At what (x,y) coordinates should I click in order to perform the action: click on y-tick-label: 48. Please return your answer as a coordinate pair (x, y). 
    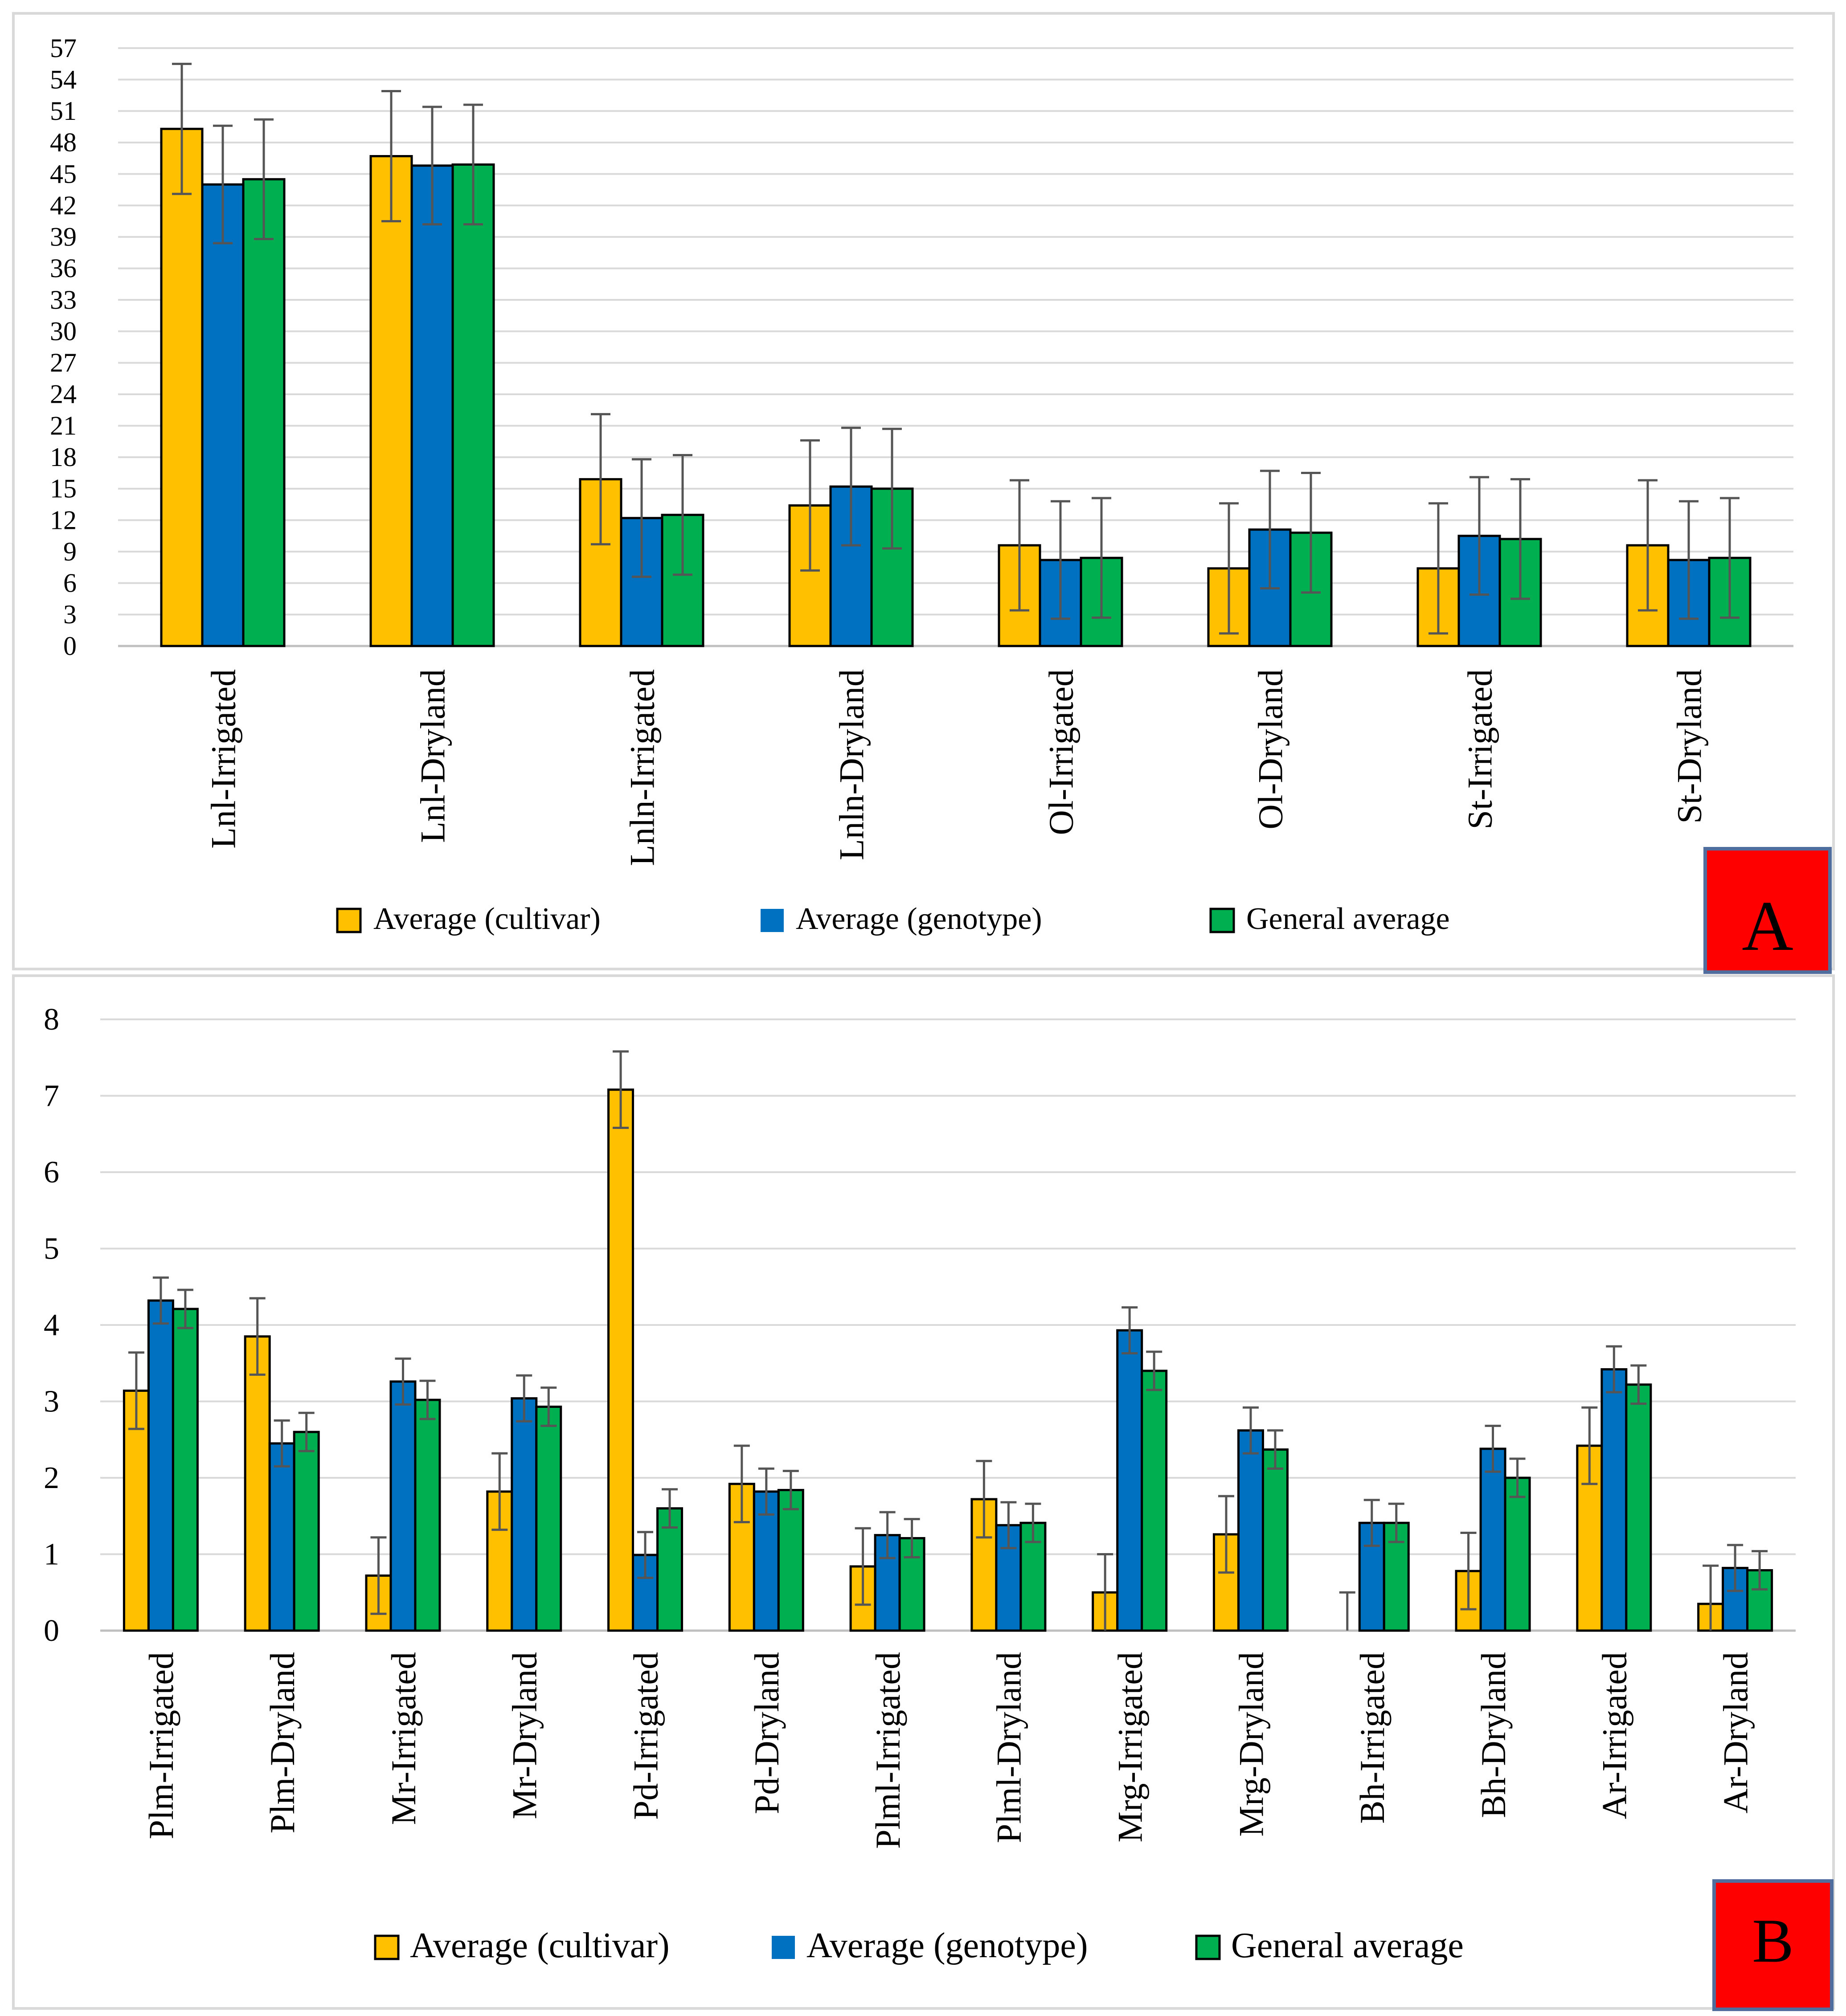
    Looking at the image, I should click on (64, 142).